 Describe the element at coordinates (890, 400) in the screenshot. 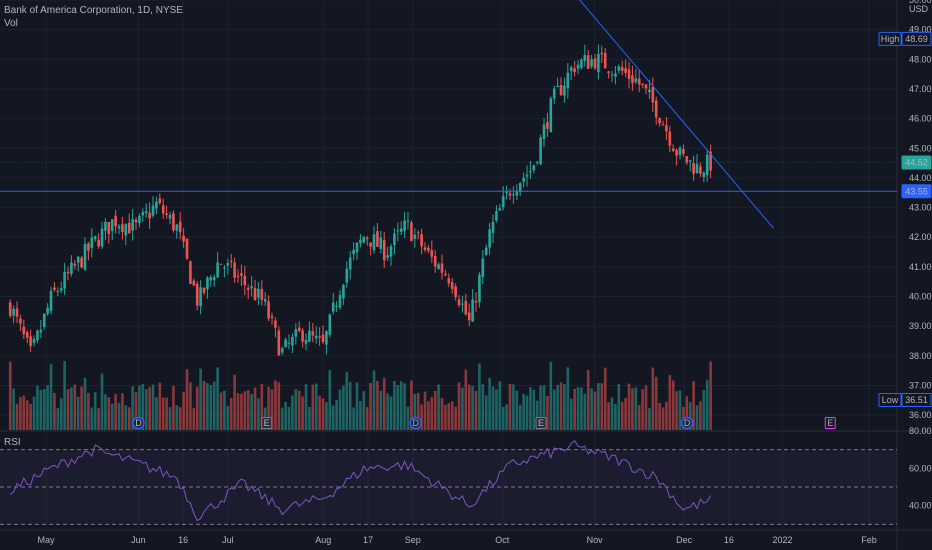

I see `price-tag-text: Low` at that location.